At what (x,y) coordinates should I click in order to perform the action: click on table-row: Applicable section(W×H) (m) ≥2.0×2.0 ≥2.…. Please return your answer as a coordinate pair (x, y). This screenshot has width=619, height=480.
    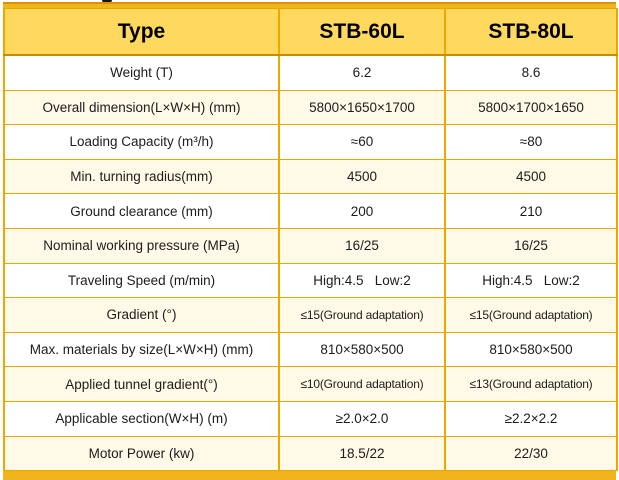
    Looking at the image, I should click on (310, 418).